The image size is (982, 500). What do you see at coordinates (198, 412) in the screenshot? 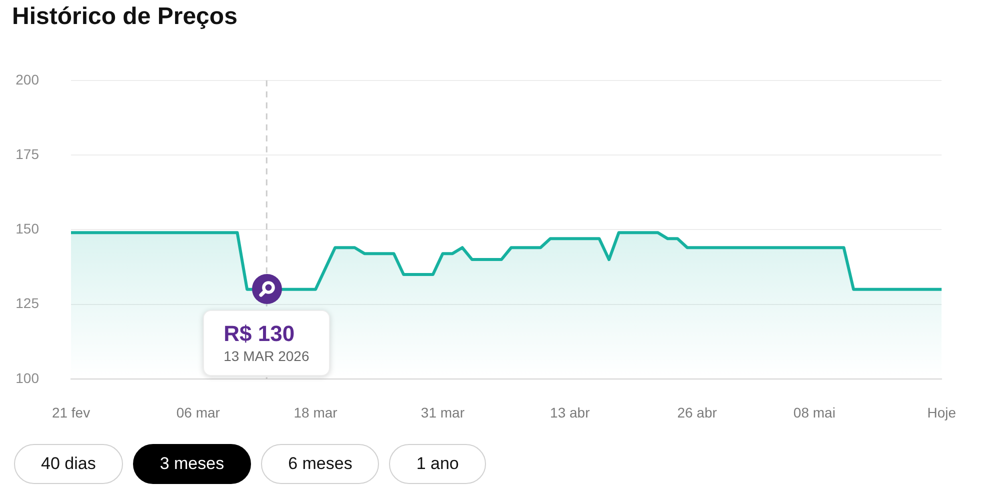
I see `x-tick-label: 06 mar` at bounding box center [198, 412].